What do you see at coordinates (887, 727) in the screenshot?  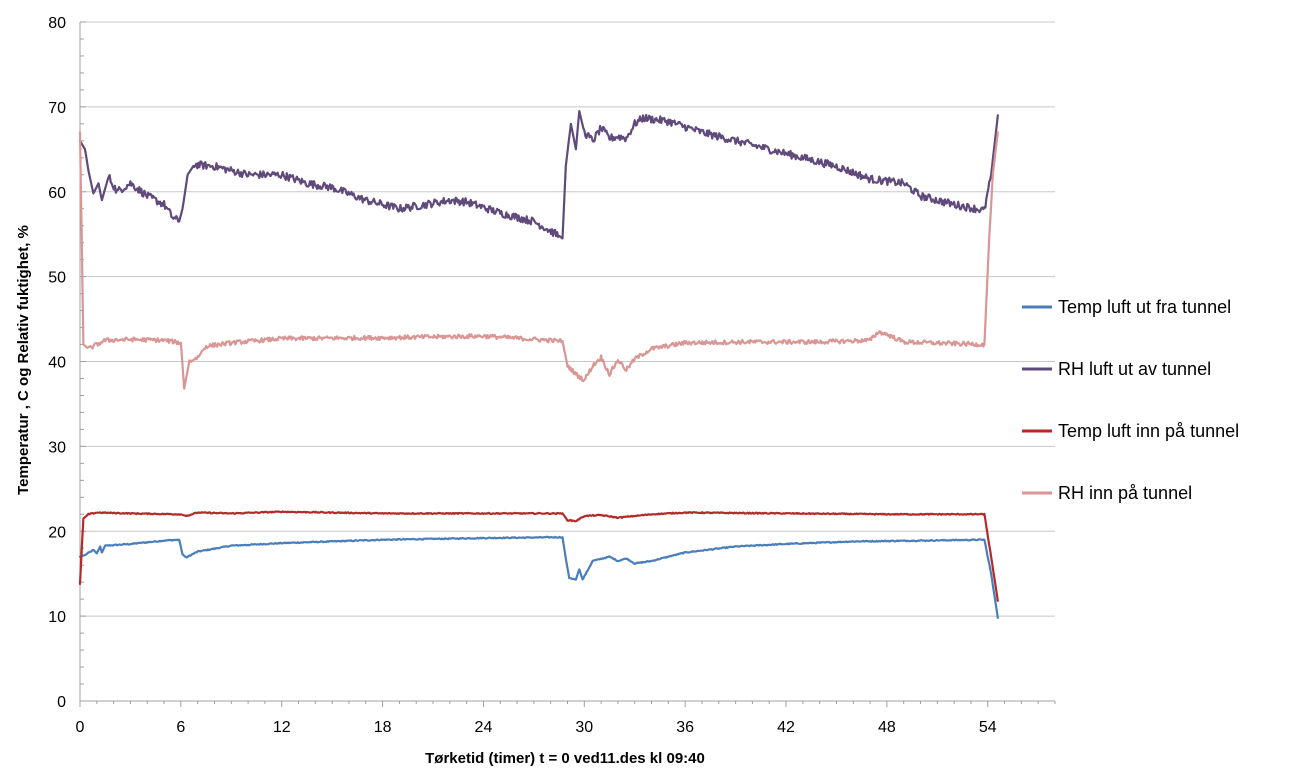 I see `x-tick-label: 48` at bounding box center [887, 727].